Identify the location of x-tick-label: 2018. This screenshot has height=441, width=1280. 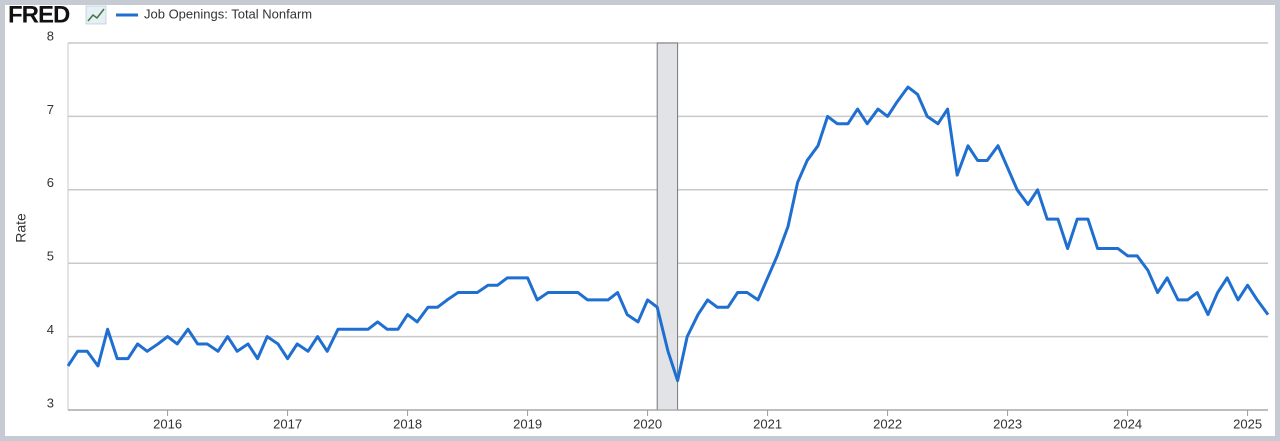
(407, 423).